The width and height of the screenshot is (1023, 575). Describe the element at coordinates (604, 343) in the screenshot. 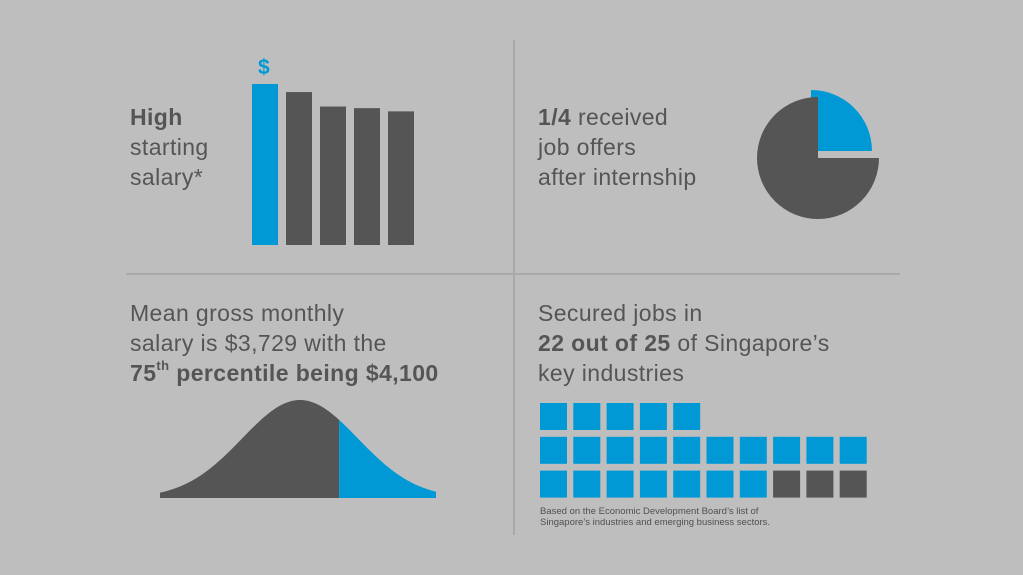

I see `industries-count: 22 out of 25` at that location.